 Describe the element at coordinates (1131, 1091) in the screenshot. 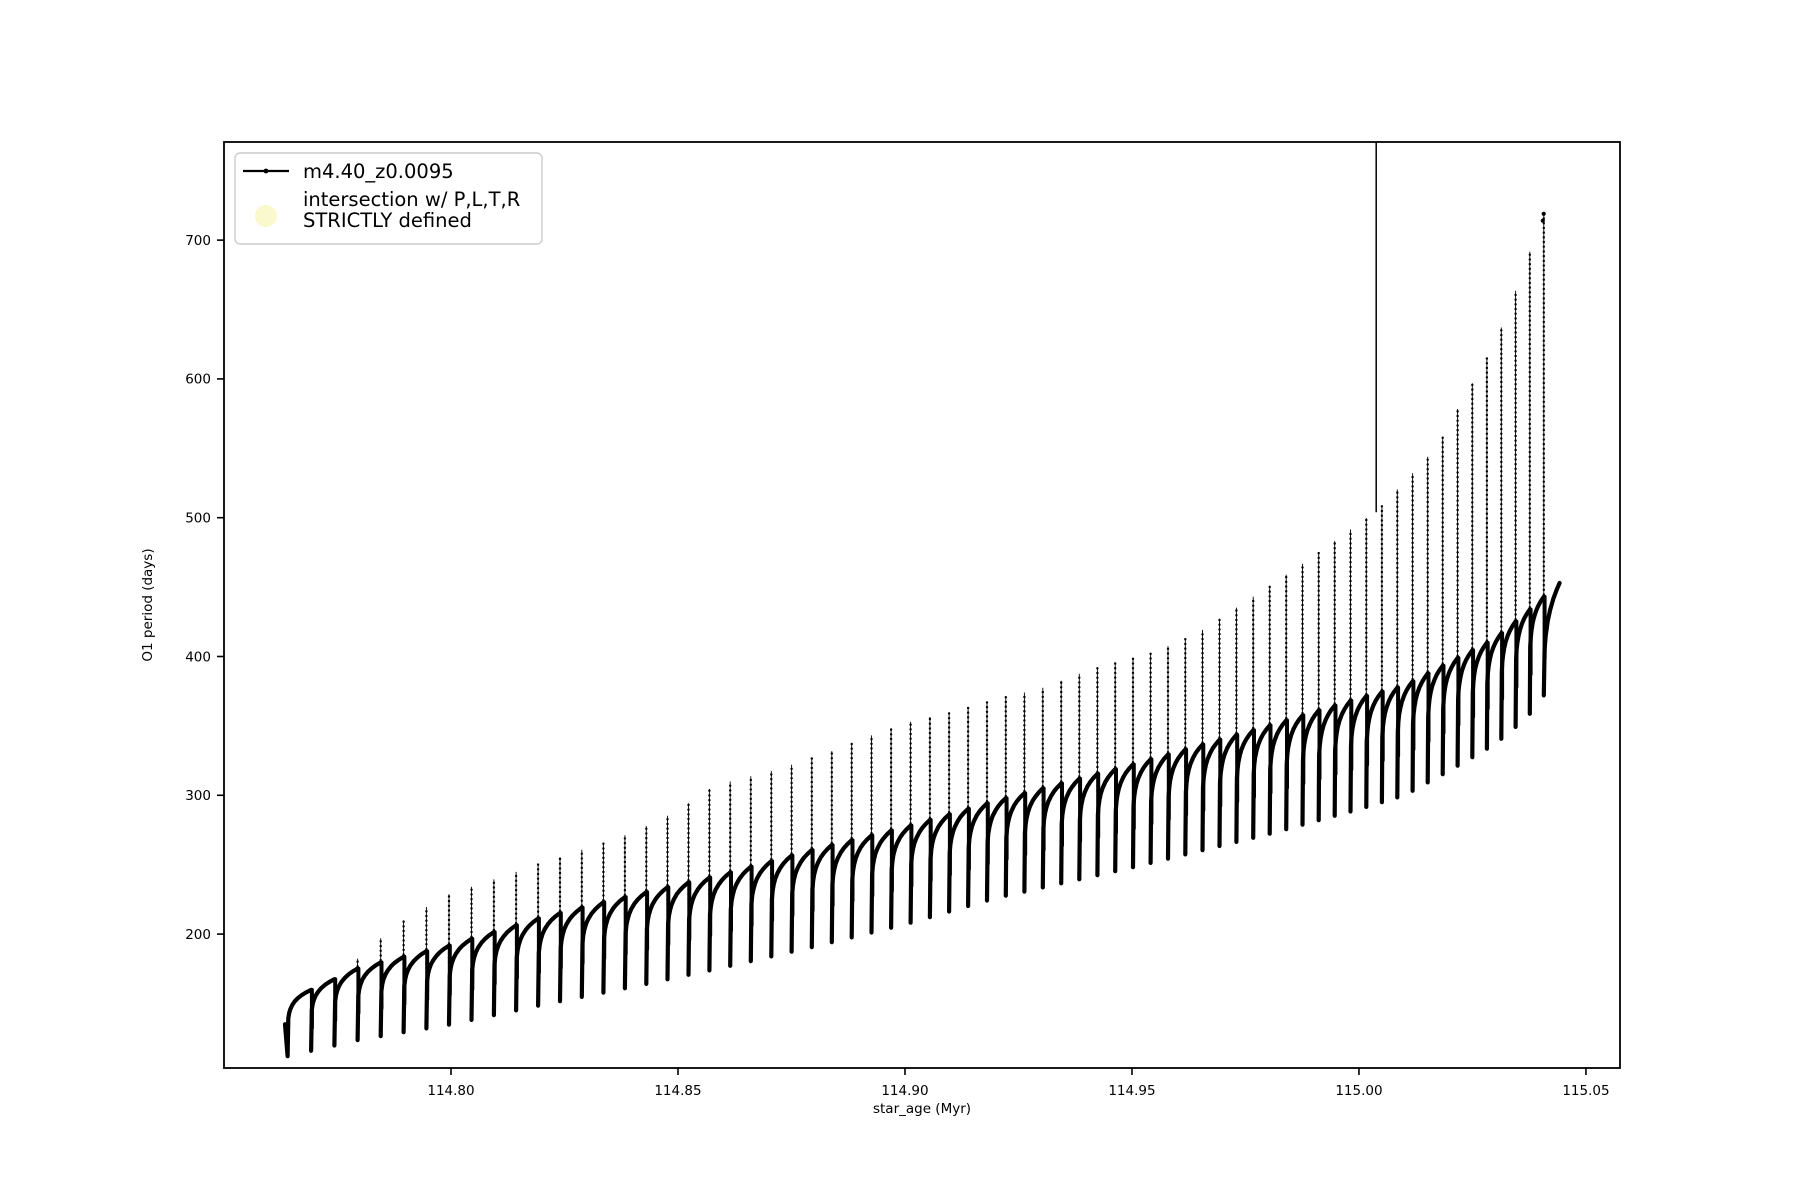

I see `x-tick-label: 114.95` at that location.